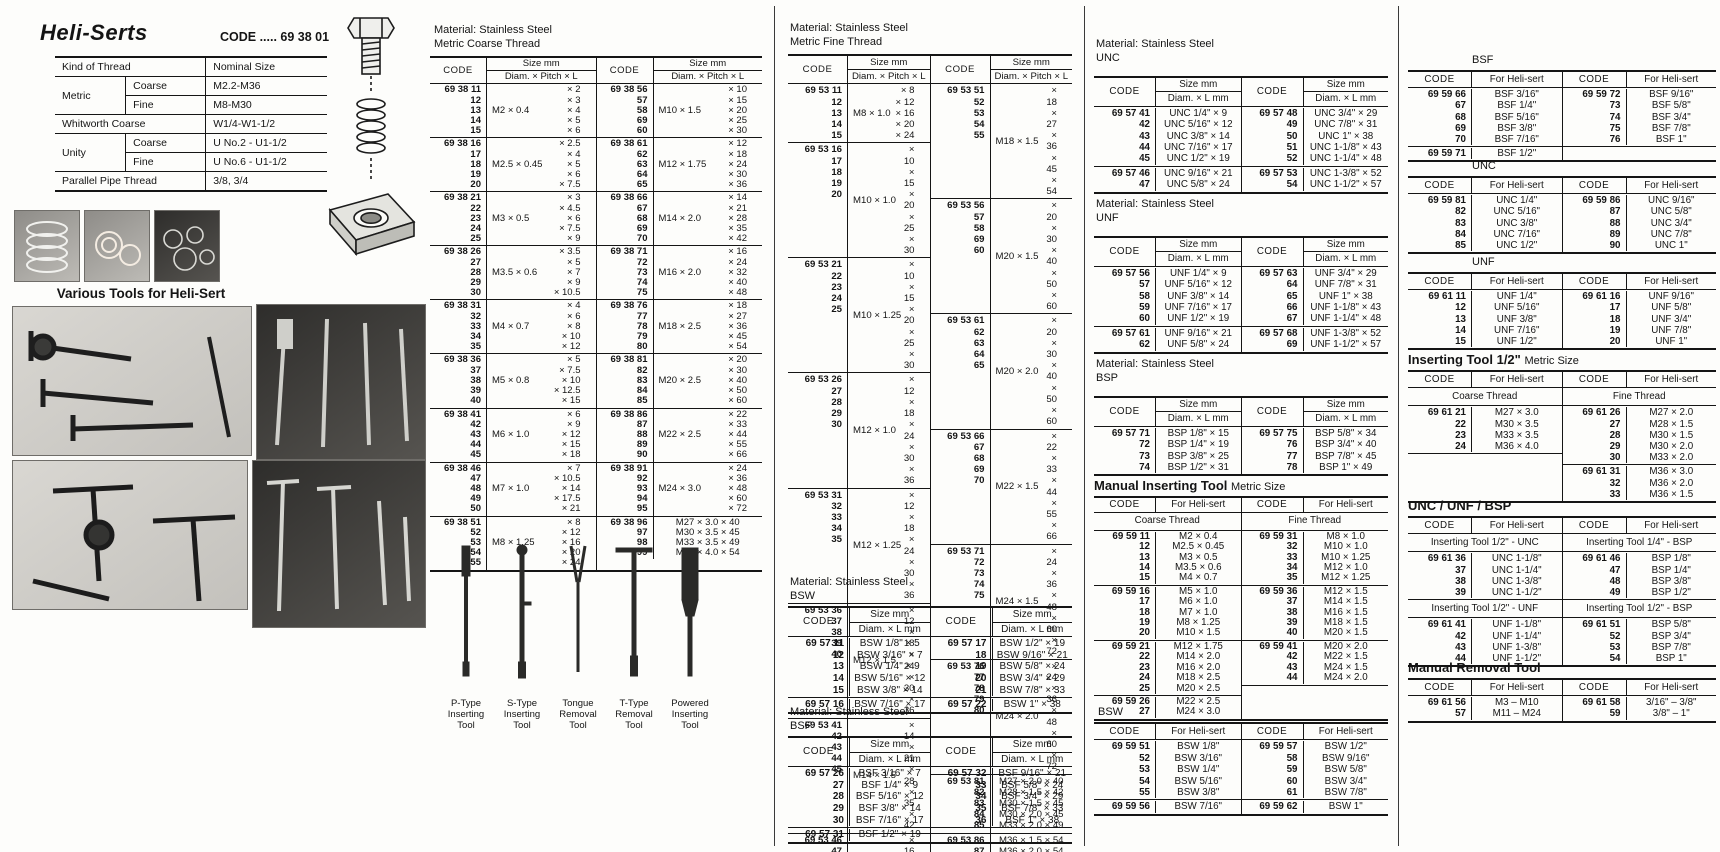 This screenshot has height=852, width=1720. What do you see at coordinates (1125, 468) in the screenshot?
I see `code-cell: 74` at bounding box center [1125, 468].